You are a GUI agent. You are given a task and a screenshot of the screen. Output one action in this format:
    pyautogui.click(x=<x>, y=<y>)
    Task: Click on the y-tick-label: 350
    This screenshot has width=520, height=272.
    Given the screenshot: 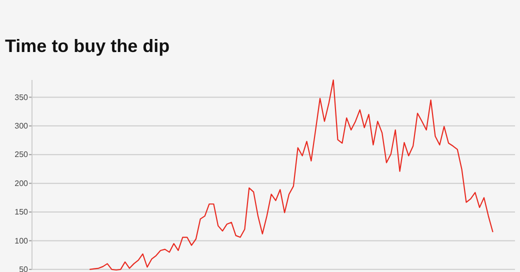 What is the action you would take?
    pyautogui.click(x=21, y=97)
    